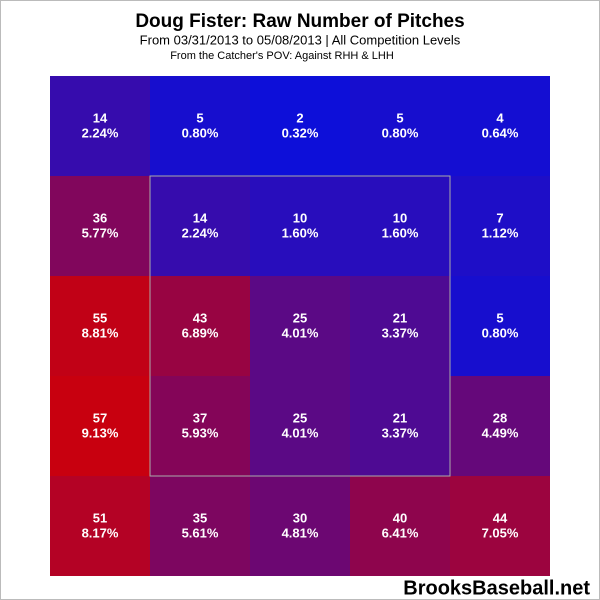 Image resolution: width=600 pixels, height=600 pixels. I want to click on cell-count: 30, so click(300, 517).